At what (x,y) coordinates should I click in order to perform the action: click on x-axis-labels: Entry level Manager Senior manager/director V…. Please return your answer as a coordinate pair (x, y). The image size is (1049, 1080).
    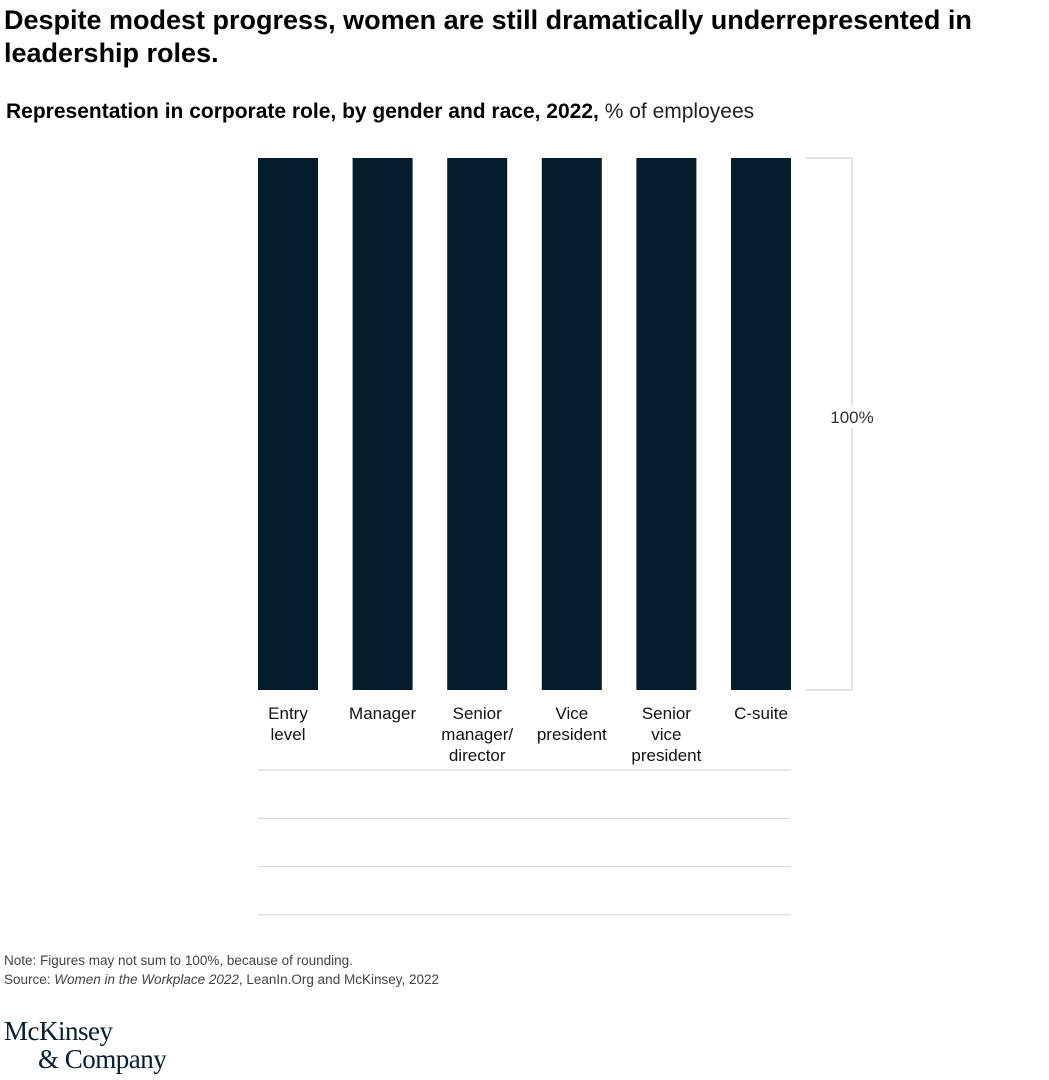
    Looking at the image, I should click on (528, 734).